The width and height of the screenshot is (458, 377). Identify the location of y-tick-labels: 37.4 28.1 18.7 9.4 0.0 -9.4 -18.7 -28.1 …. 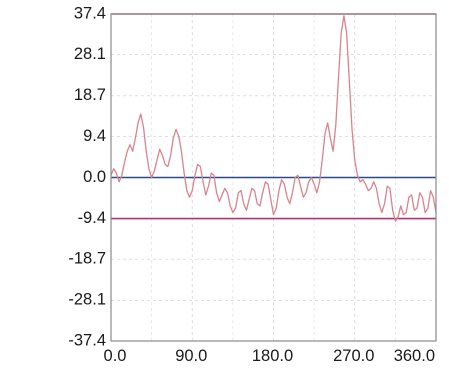
(87, 176).